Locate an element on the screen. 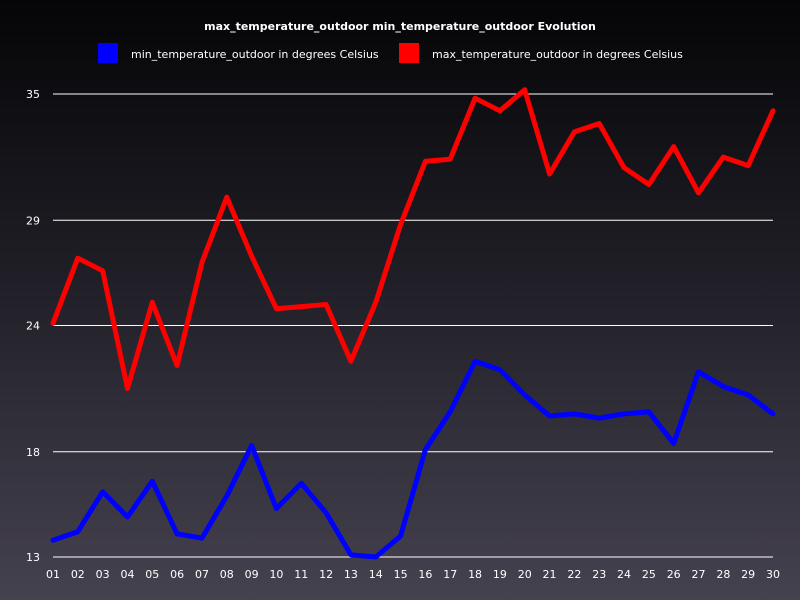 Image resolution: width=800 pixels, height=600 pixels. x-tick-label: 06 is located at coordinates (177, 574).